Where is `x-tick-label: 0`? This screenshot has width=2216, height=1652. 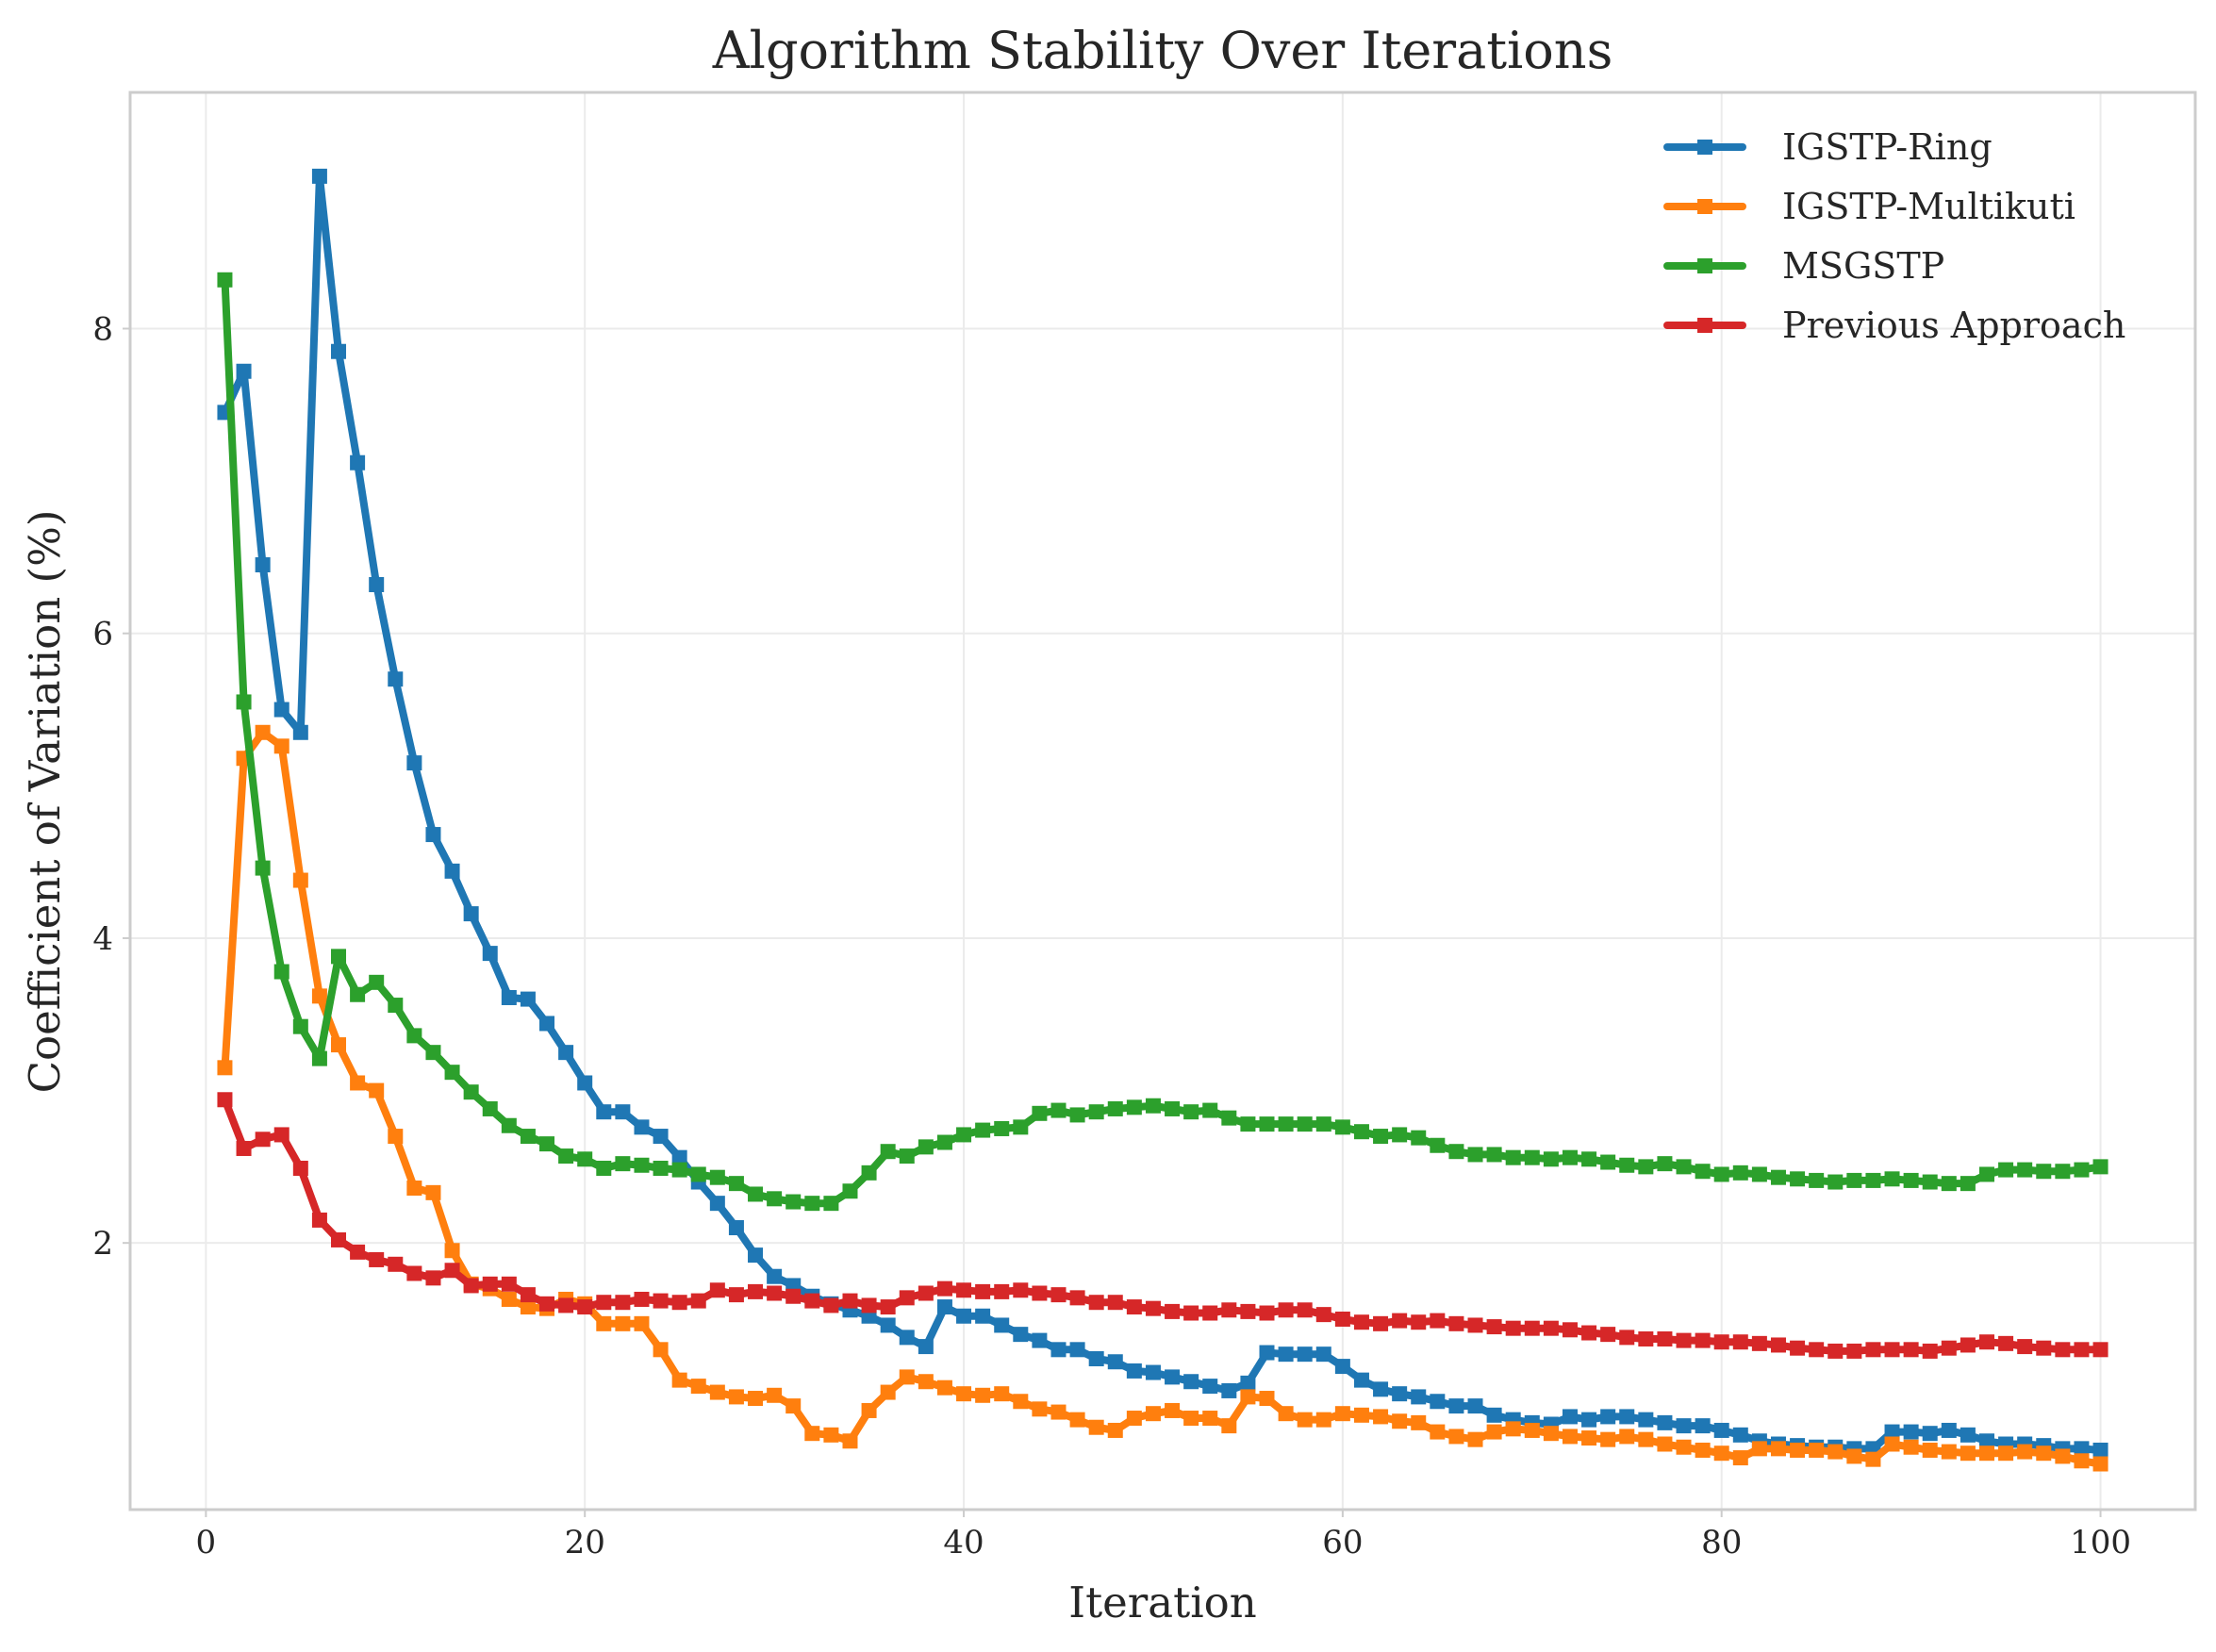
x-tick-label: 0 is located at coordinates (206, 1542).